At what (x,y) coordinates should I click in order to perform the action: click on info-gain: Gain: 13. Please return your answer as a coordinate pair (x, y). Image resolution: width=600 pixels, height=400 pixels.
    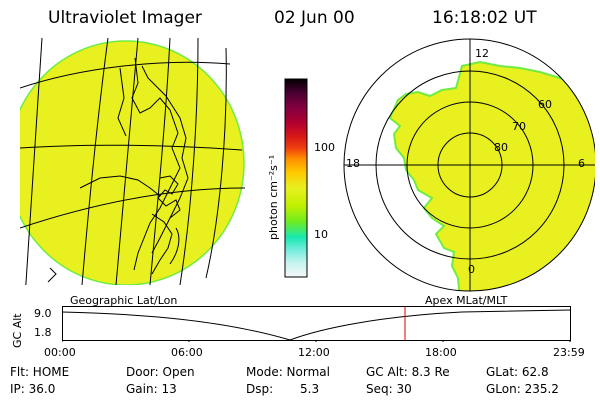
    Looking at the image, I should click on (151, 389).